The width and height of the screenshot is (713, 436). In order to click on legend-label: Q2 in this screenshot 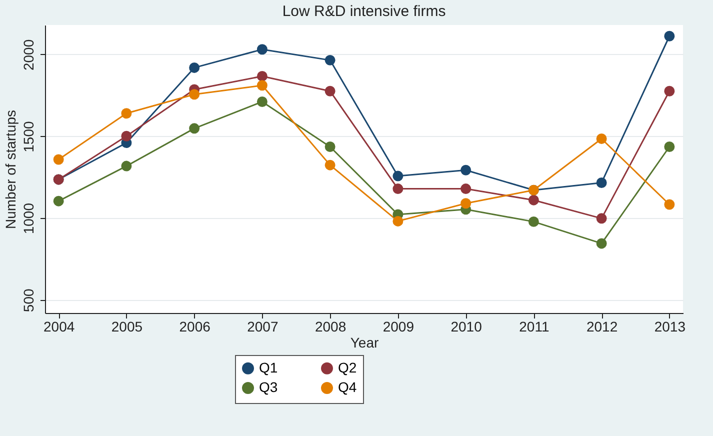, I will do `click(347, 367)`.